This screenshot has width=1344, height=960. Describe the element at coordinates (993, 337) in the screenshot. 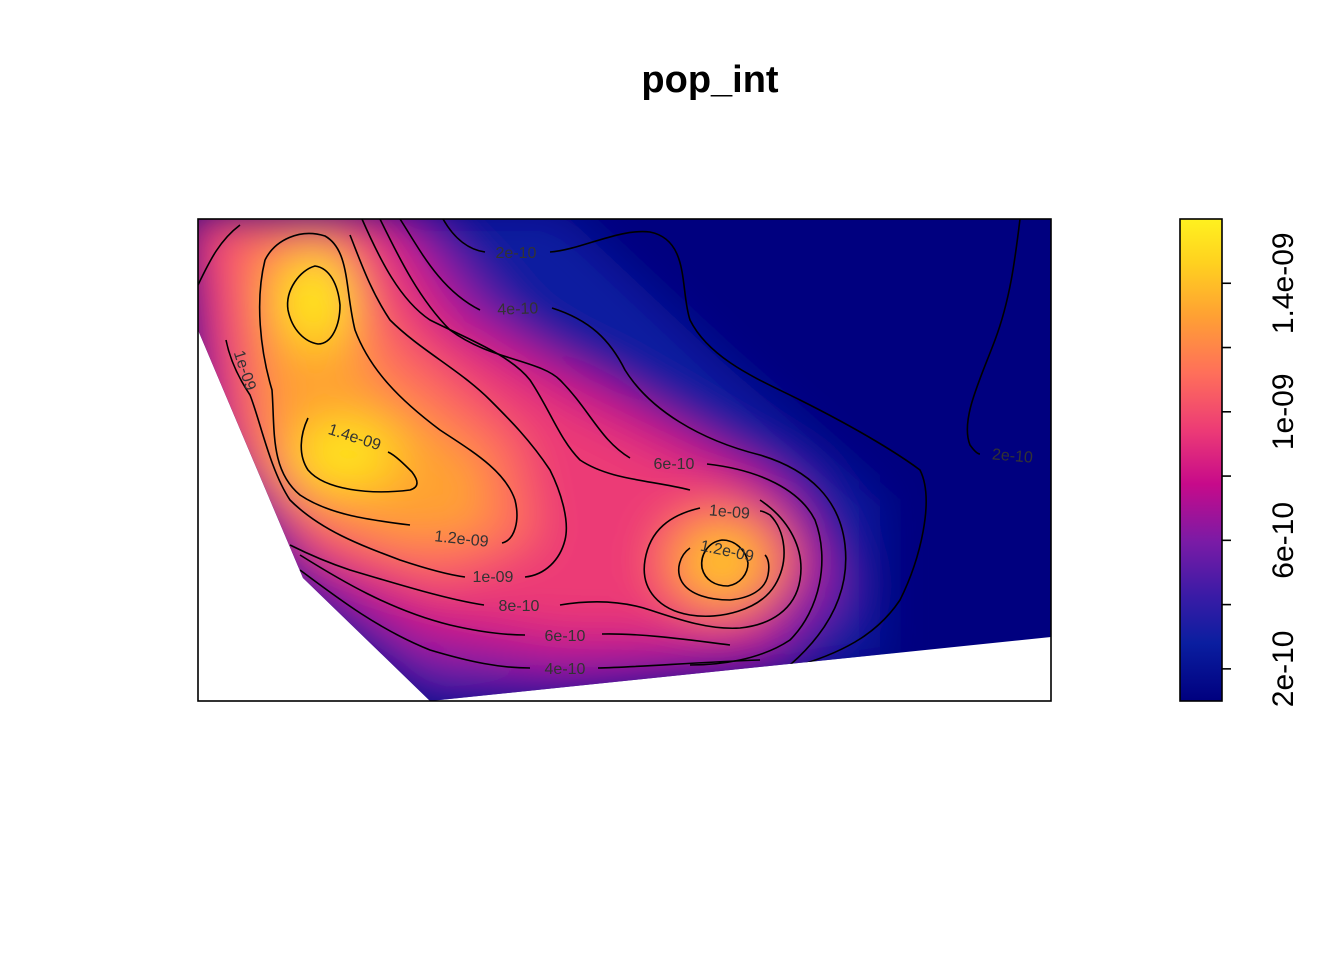

I see `contour-line-2e-10-east` at that location.